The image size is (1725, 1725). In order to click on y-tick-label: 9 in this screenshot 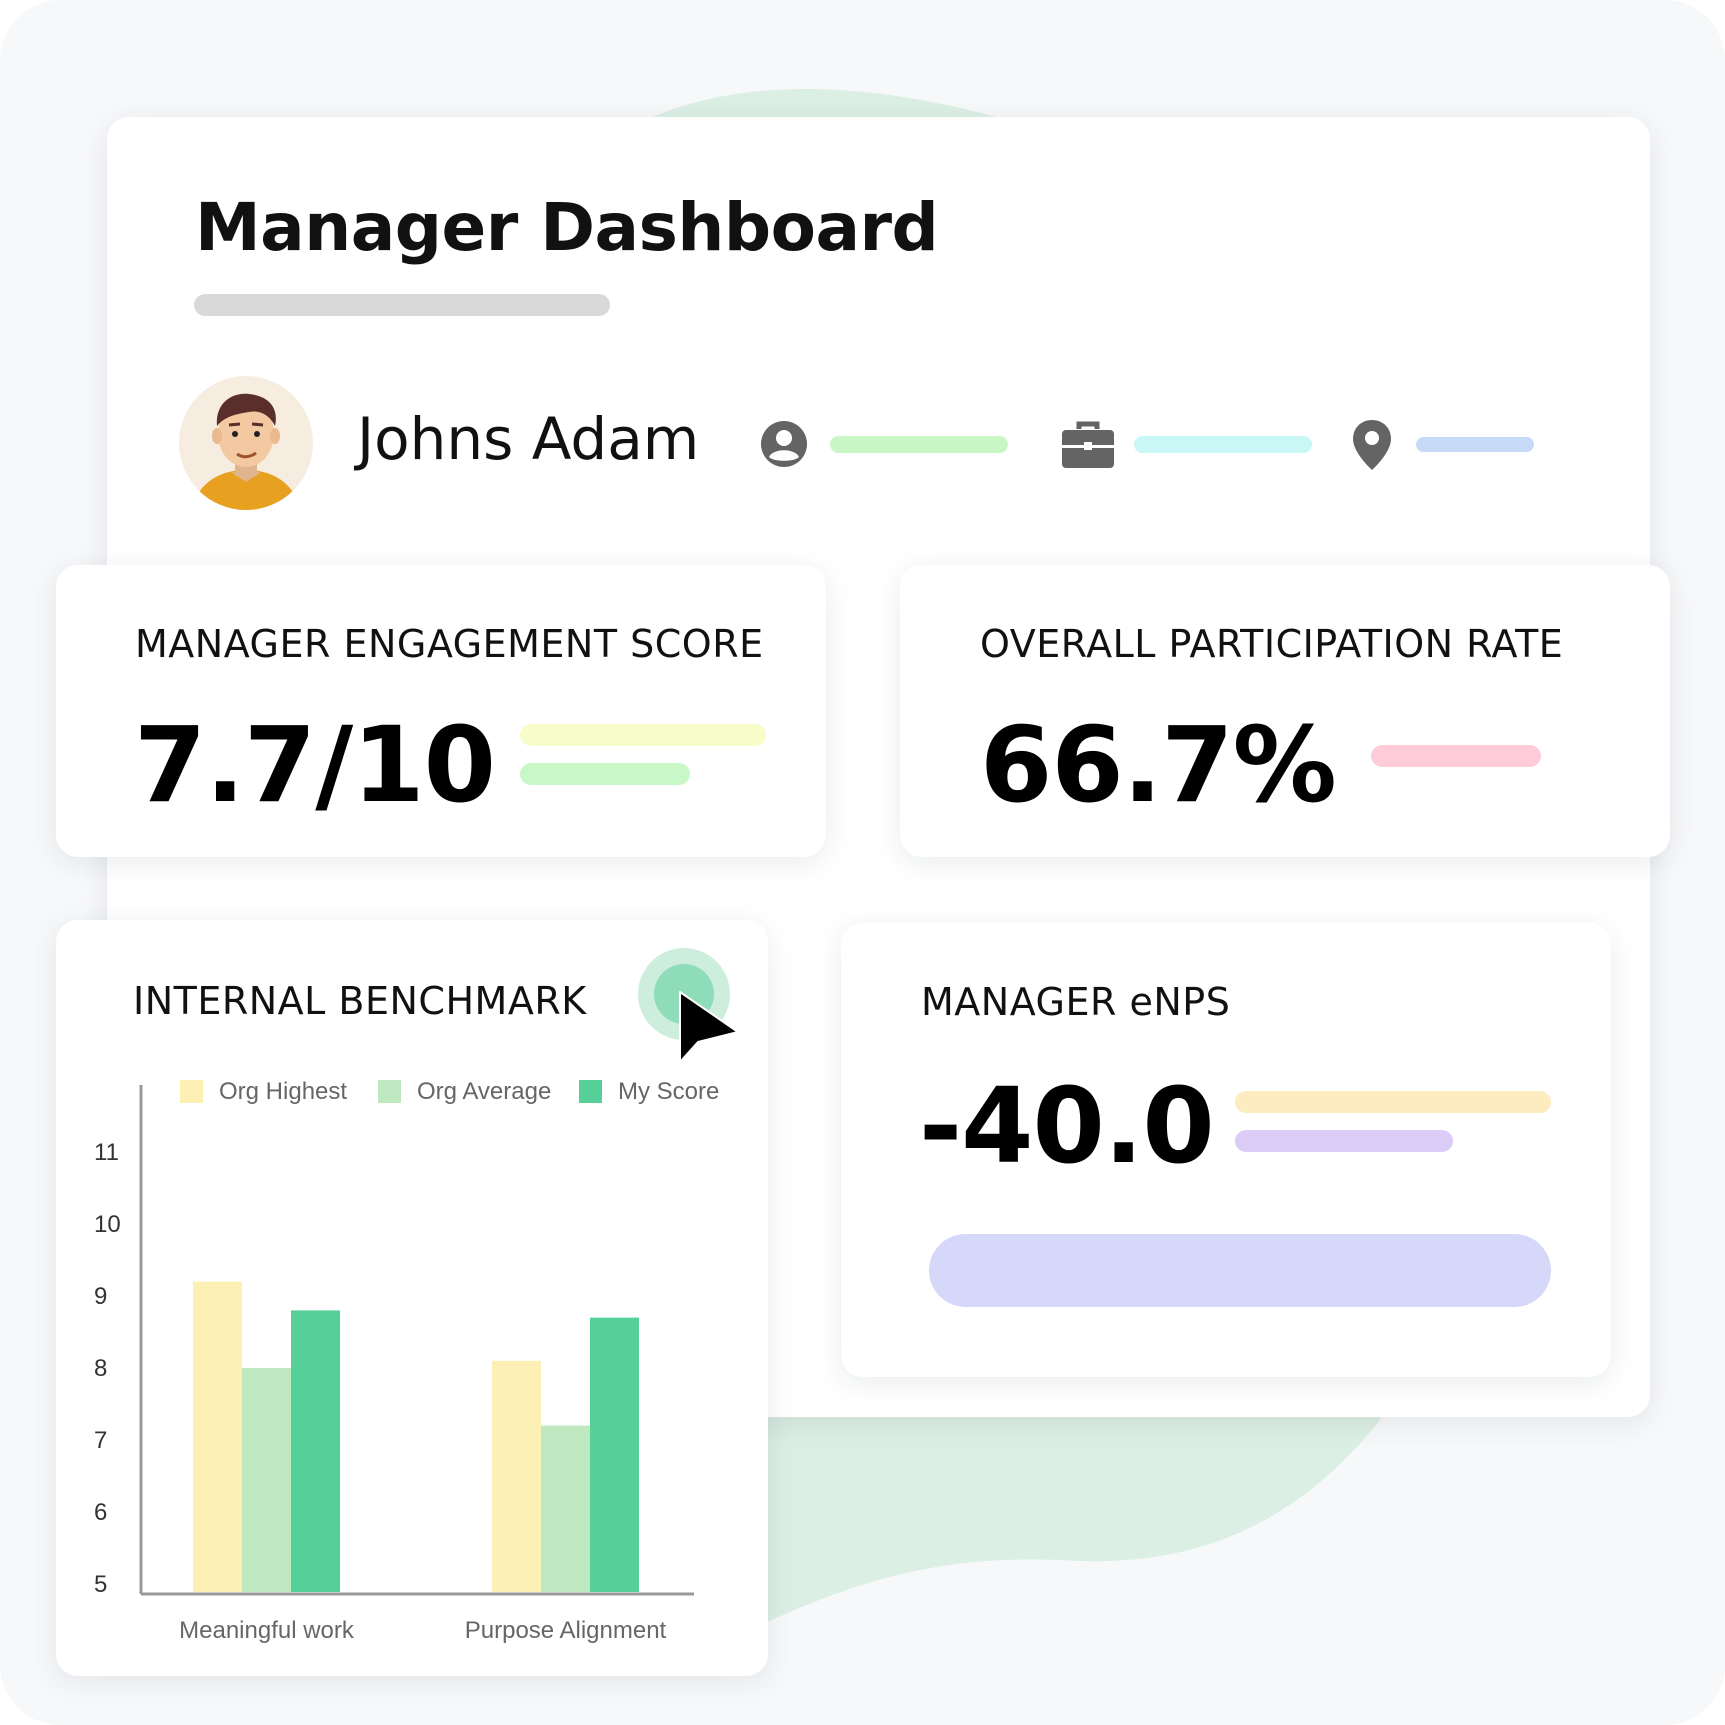, I will do `click(100, 1296)`.